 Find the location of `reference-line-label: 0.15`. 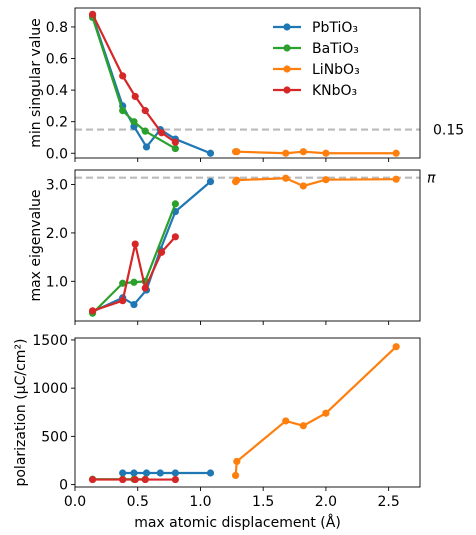

reference-line-label: 0.15 is located at coordinates (448, 131).